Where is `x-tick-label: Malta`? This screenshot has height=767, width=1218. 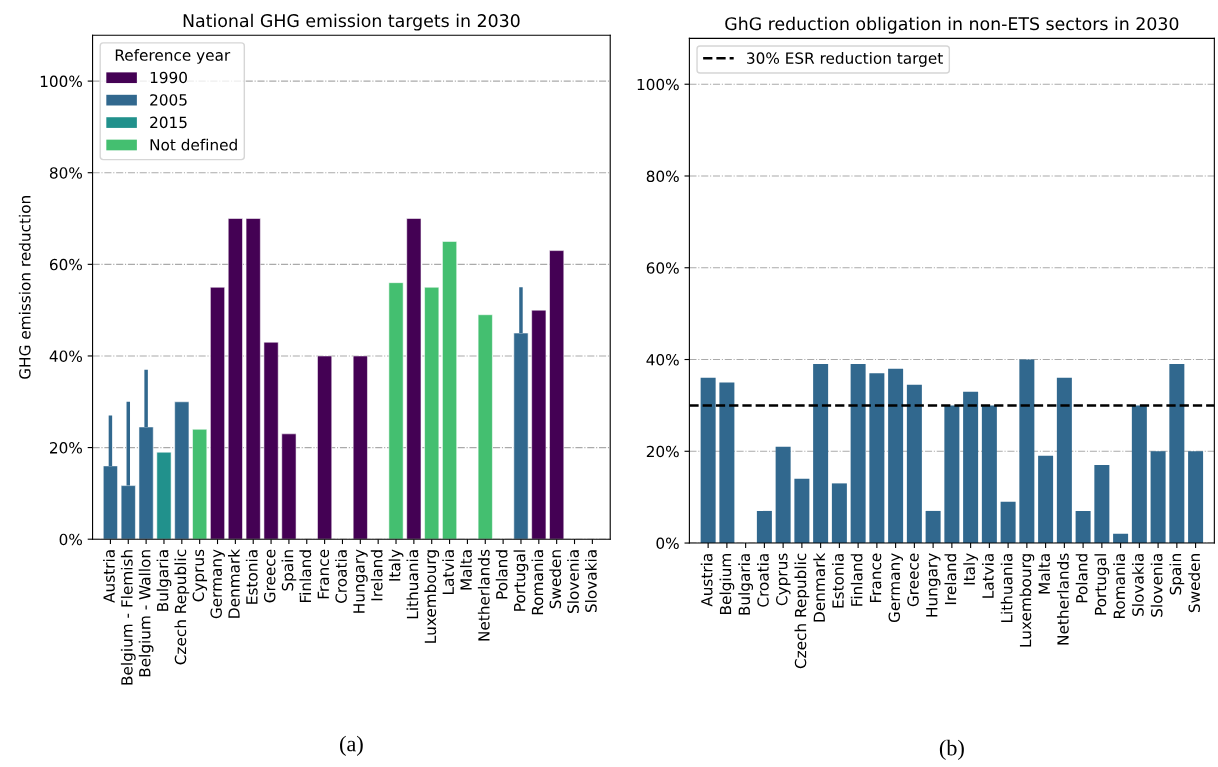 x-tick-label: Malta is located at coordinates (466, 570).